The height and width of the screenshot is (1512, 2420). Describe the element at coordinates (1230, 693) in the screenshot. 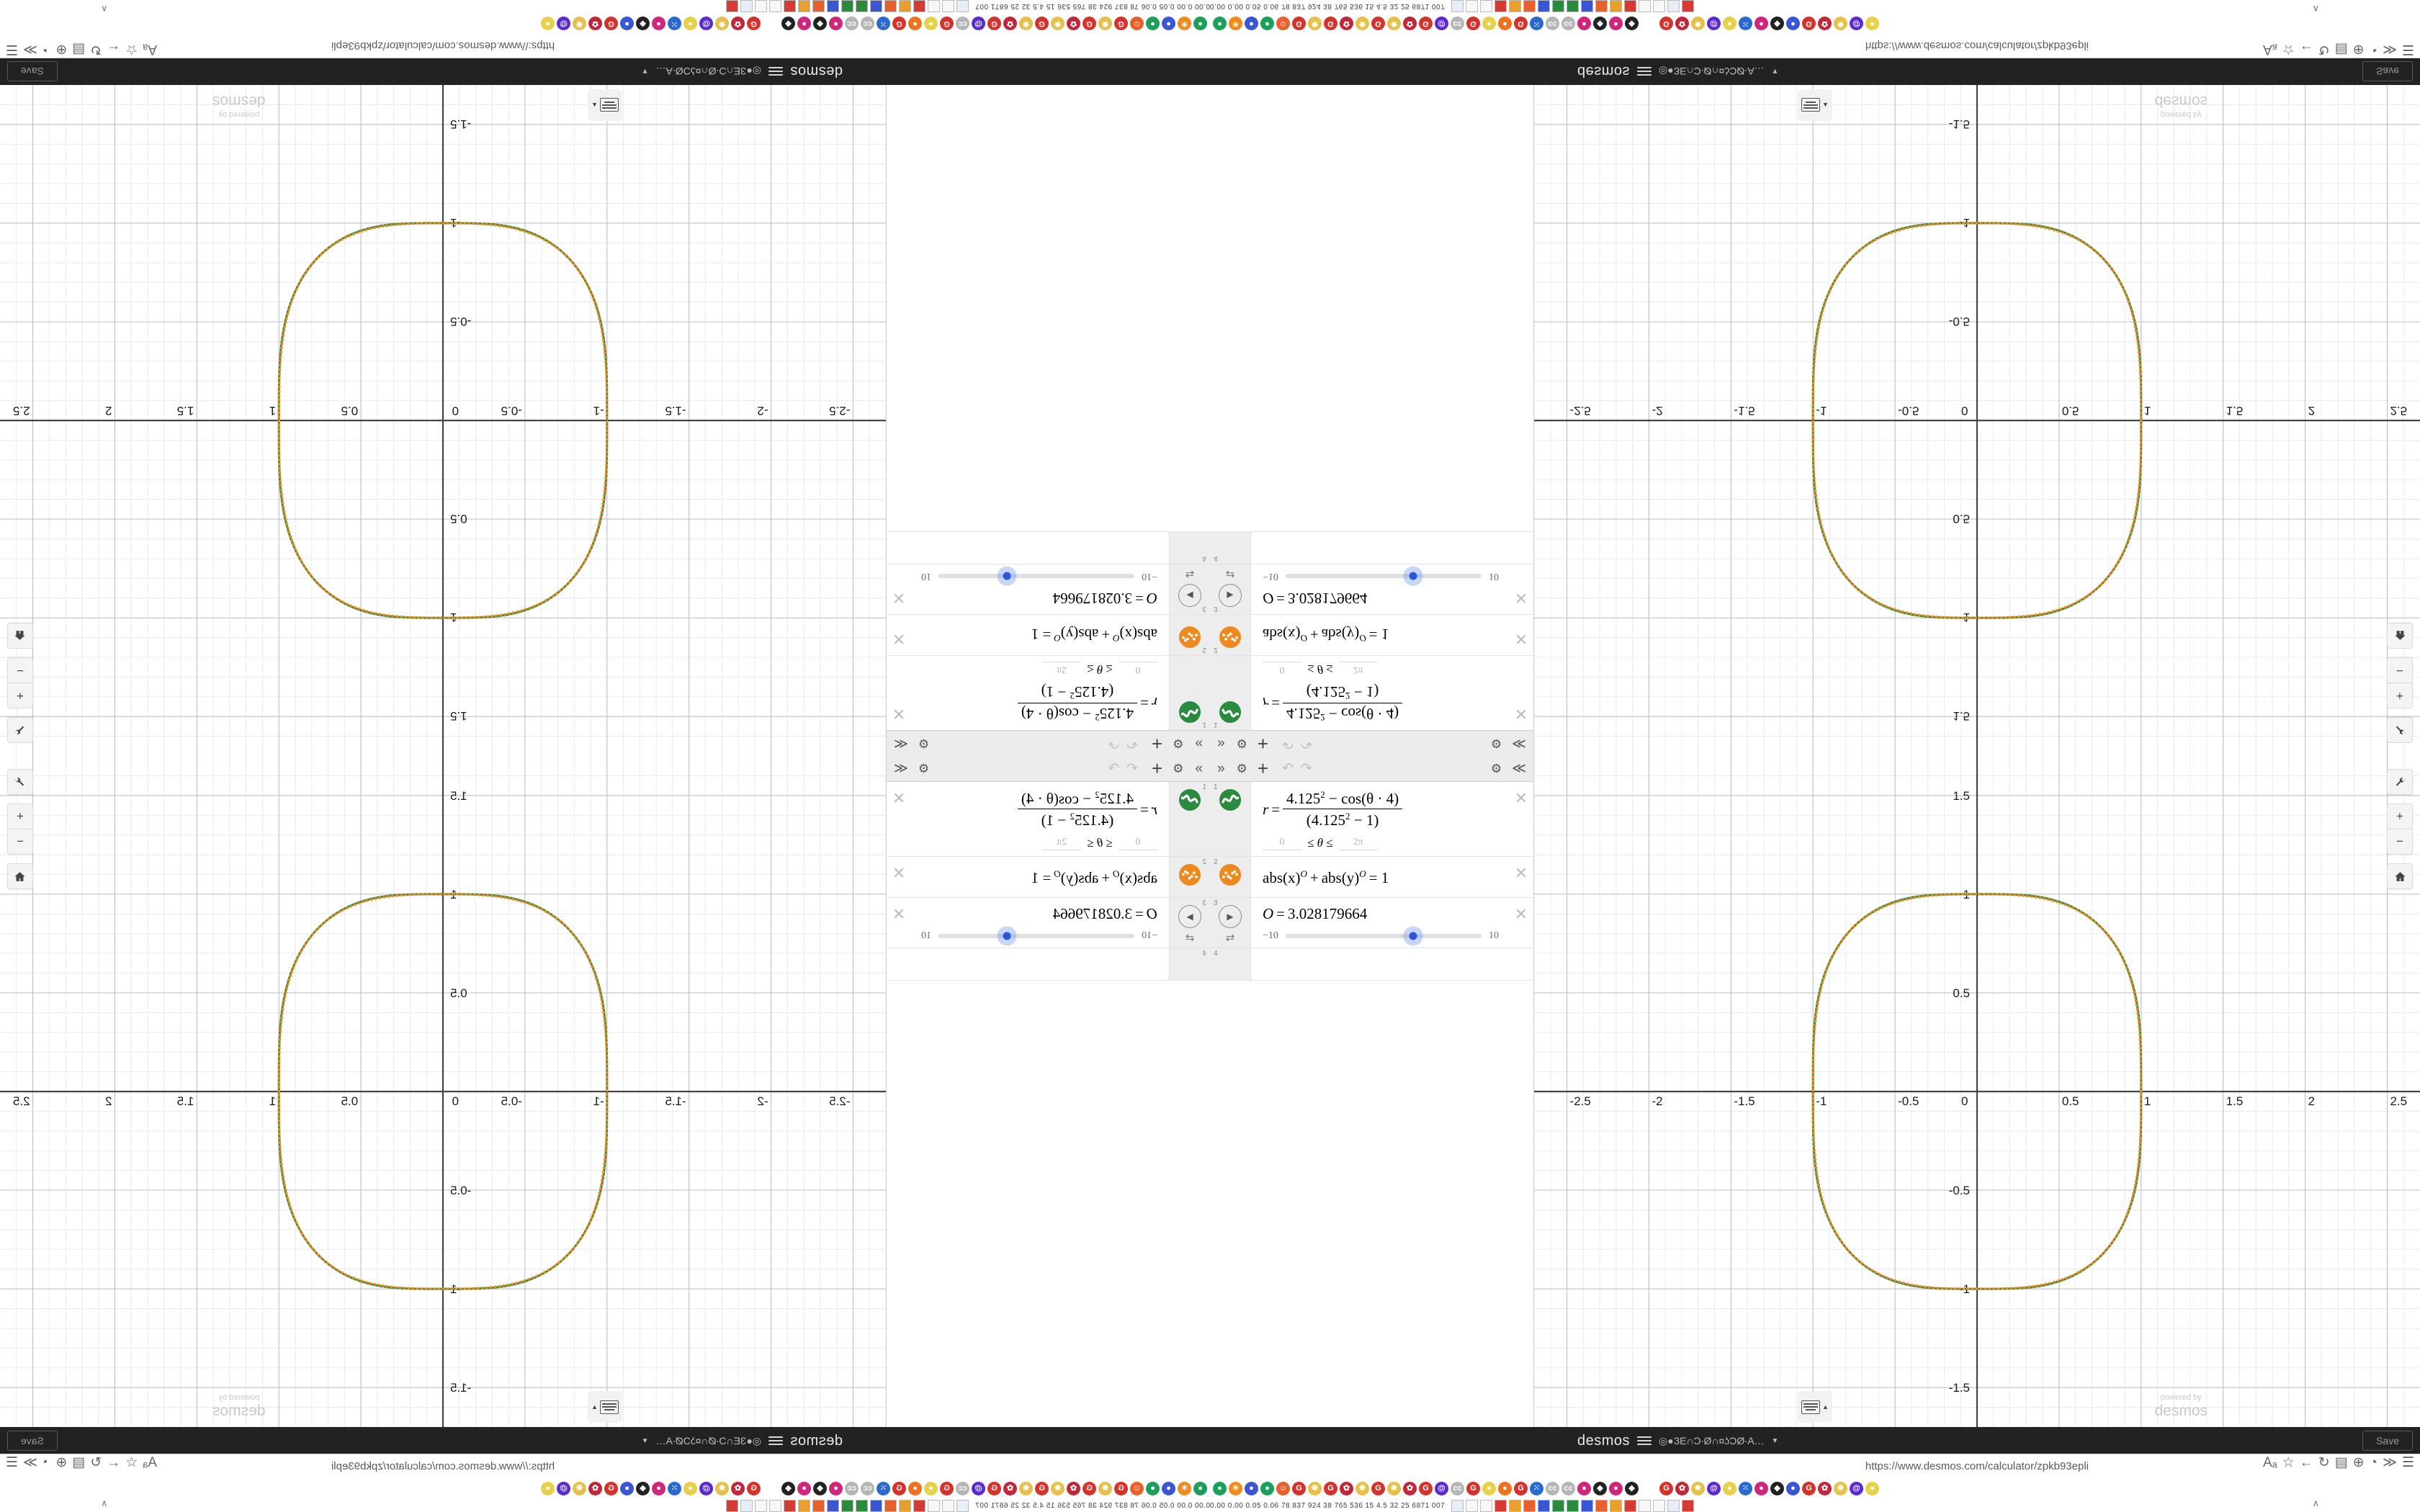

I see `expression-bullet-1: 1` at that location.